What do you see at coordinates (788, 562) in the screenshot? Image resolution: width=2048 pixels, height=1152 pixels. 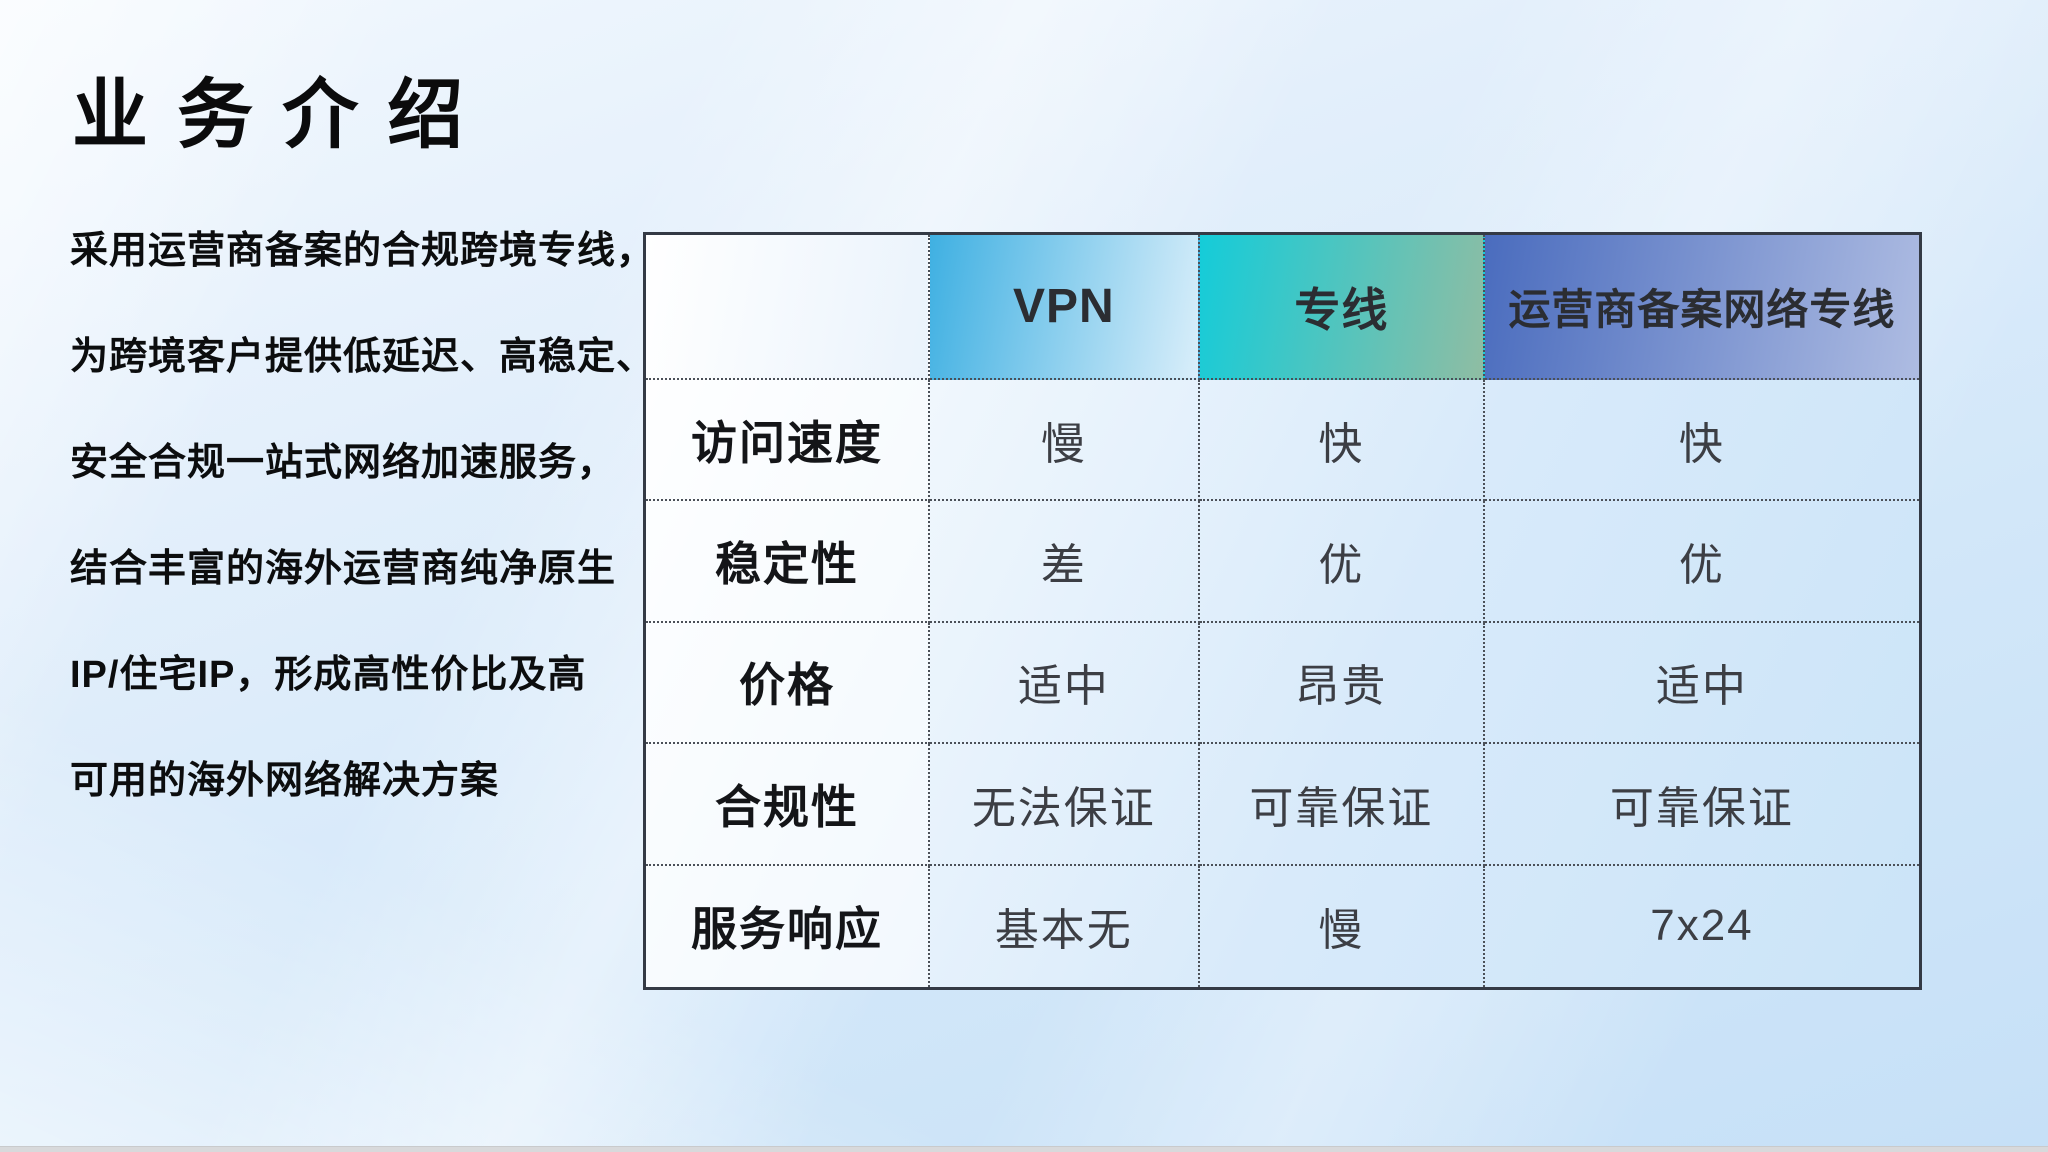 I see `table-row-label: 稳定性` at bounding box center [788, 562].